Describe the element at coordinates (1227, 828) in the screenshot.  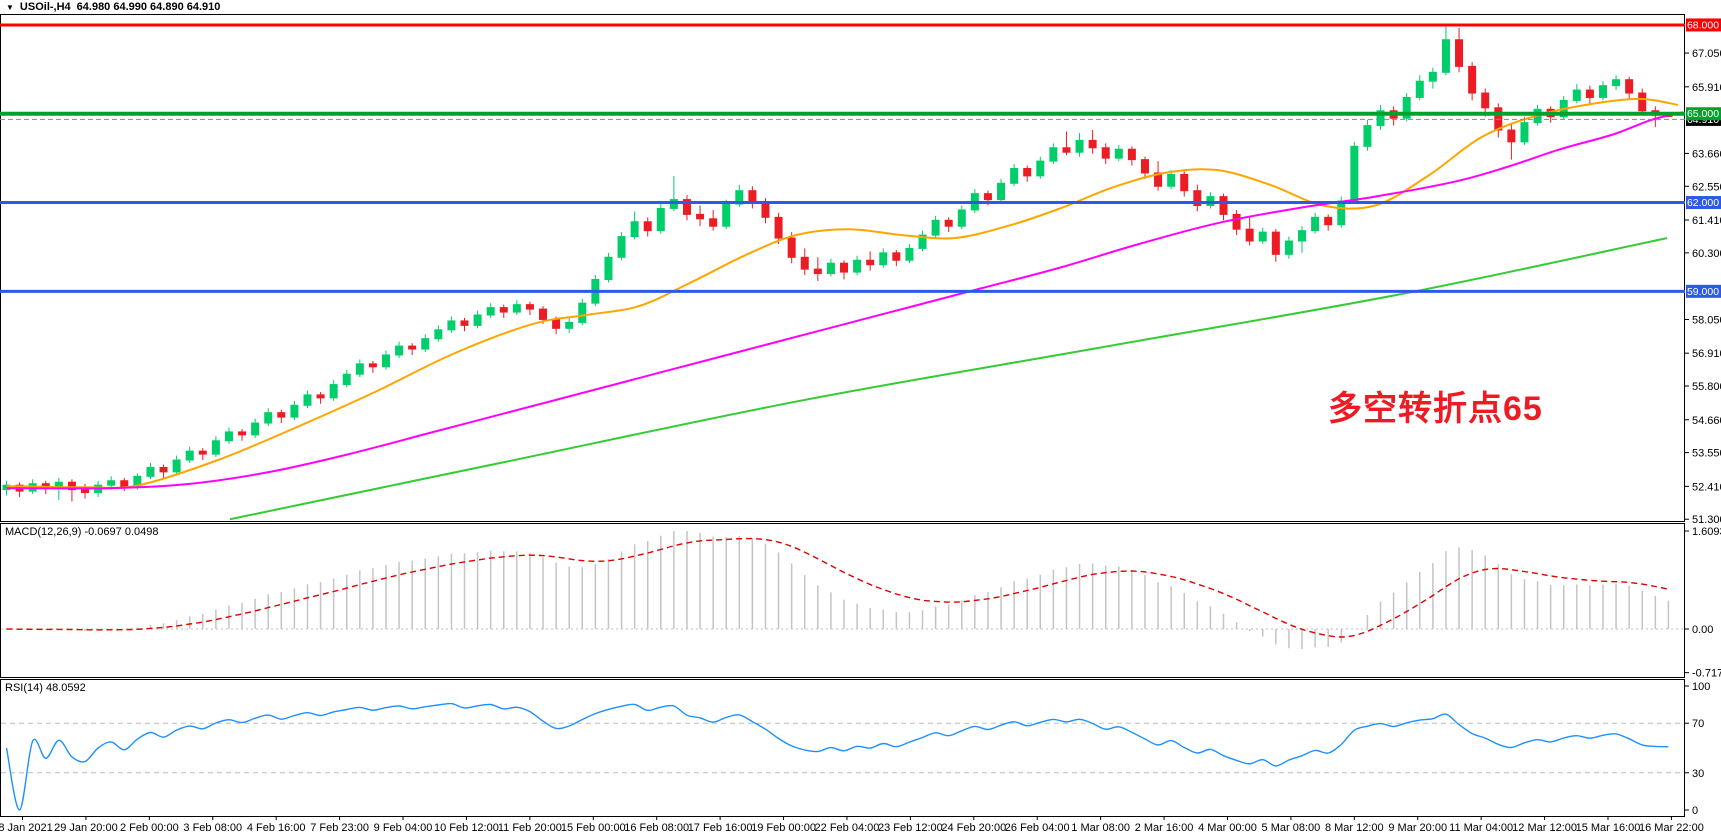
I see `time-label: 4 Mar 00:00` at that location.